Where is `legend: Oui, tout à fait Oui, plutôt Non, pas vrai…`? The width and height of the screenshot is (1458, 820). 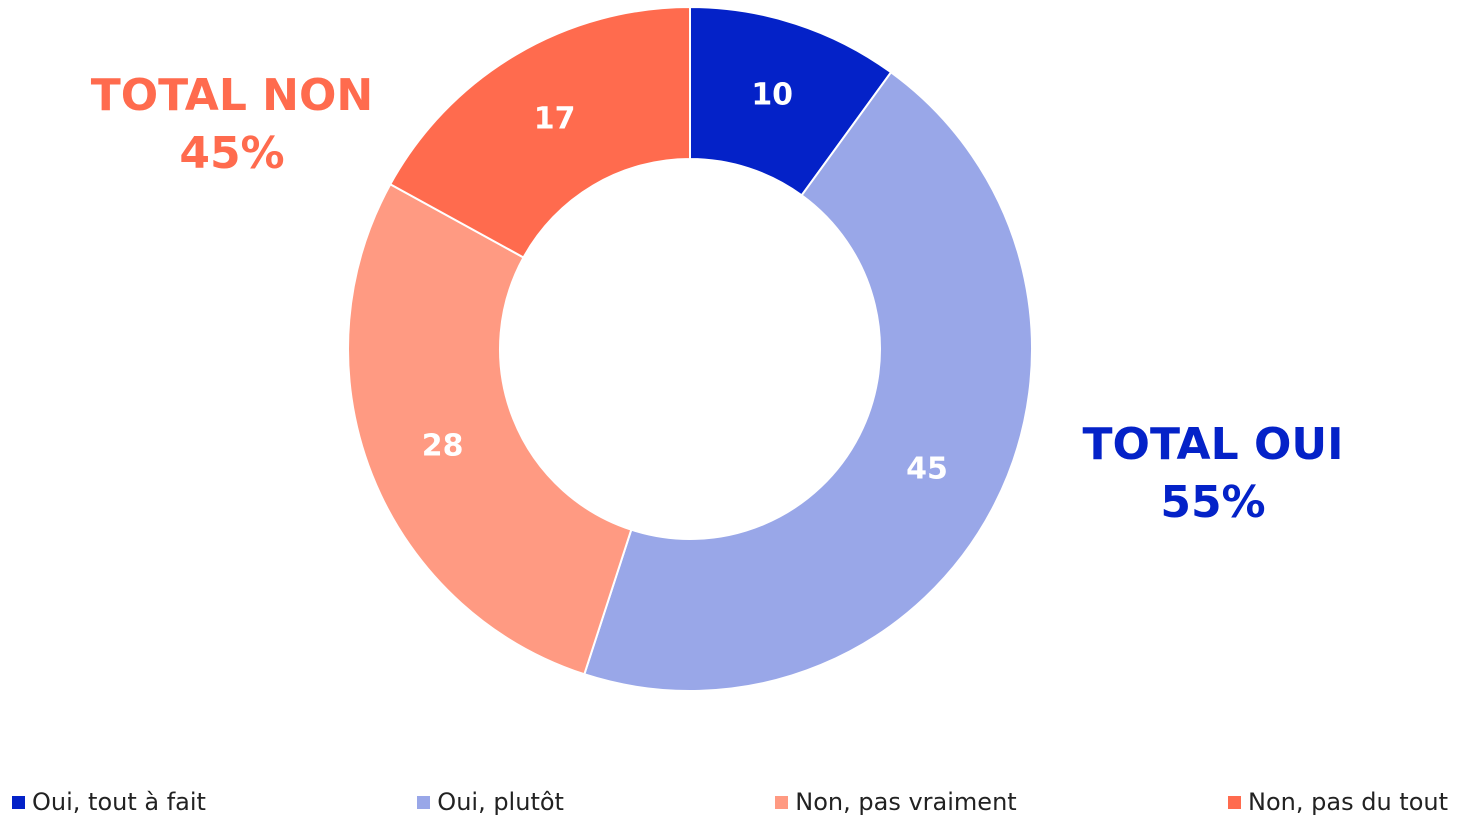 legend: Oui, tout à fait Oui, plutôt Non, pas vrai… is located at coordinates (729, 802).